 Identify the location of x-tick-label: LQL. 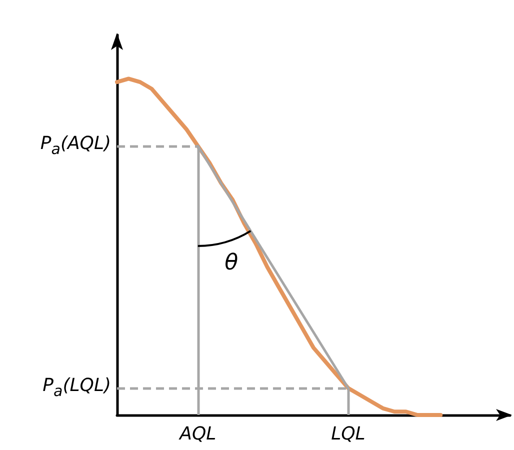
(348, 434).